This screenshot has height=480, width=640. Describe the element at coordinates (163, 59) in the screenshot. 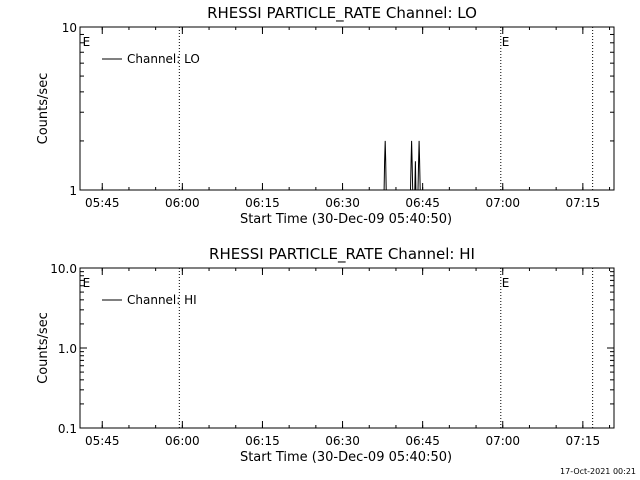

I see `legend-entry: Channel: LO` at that location.